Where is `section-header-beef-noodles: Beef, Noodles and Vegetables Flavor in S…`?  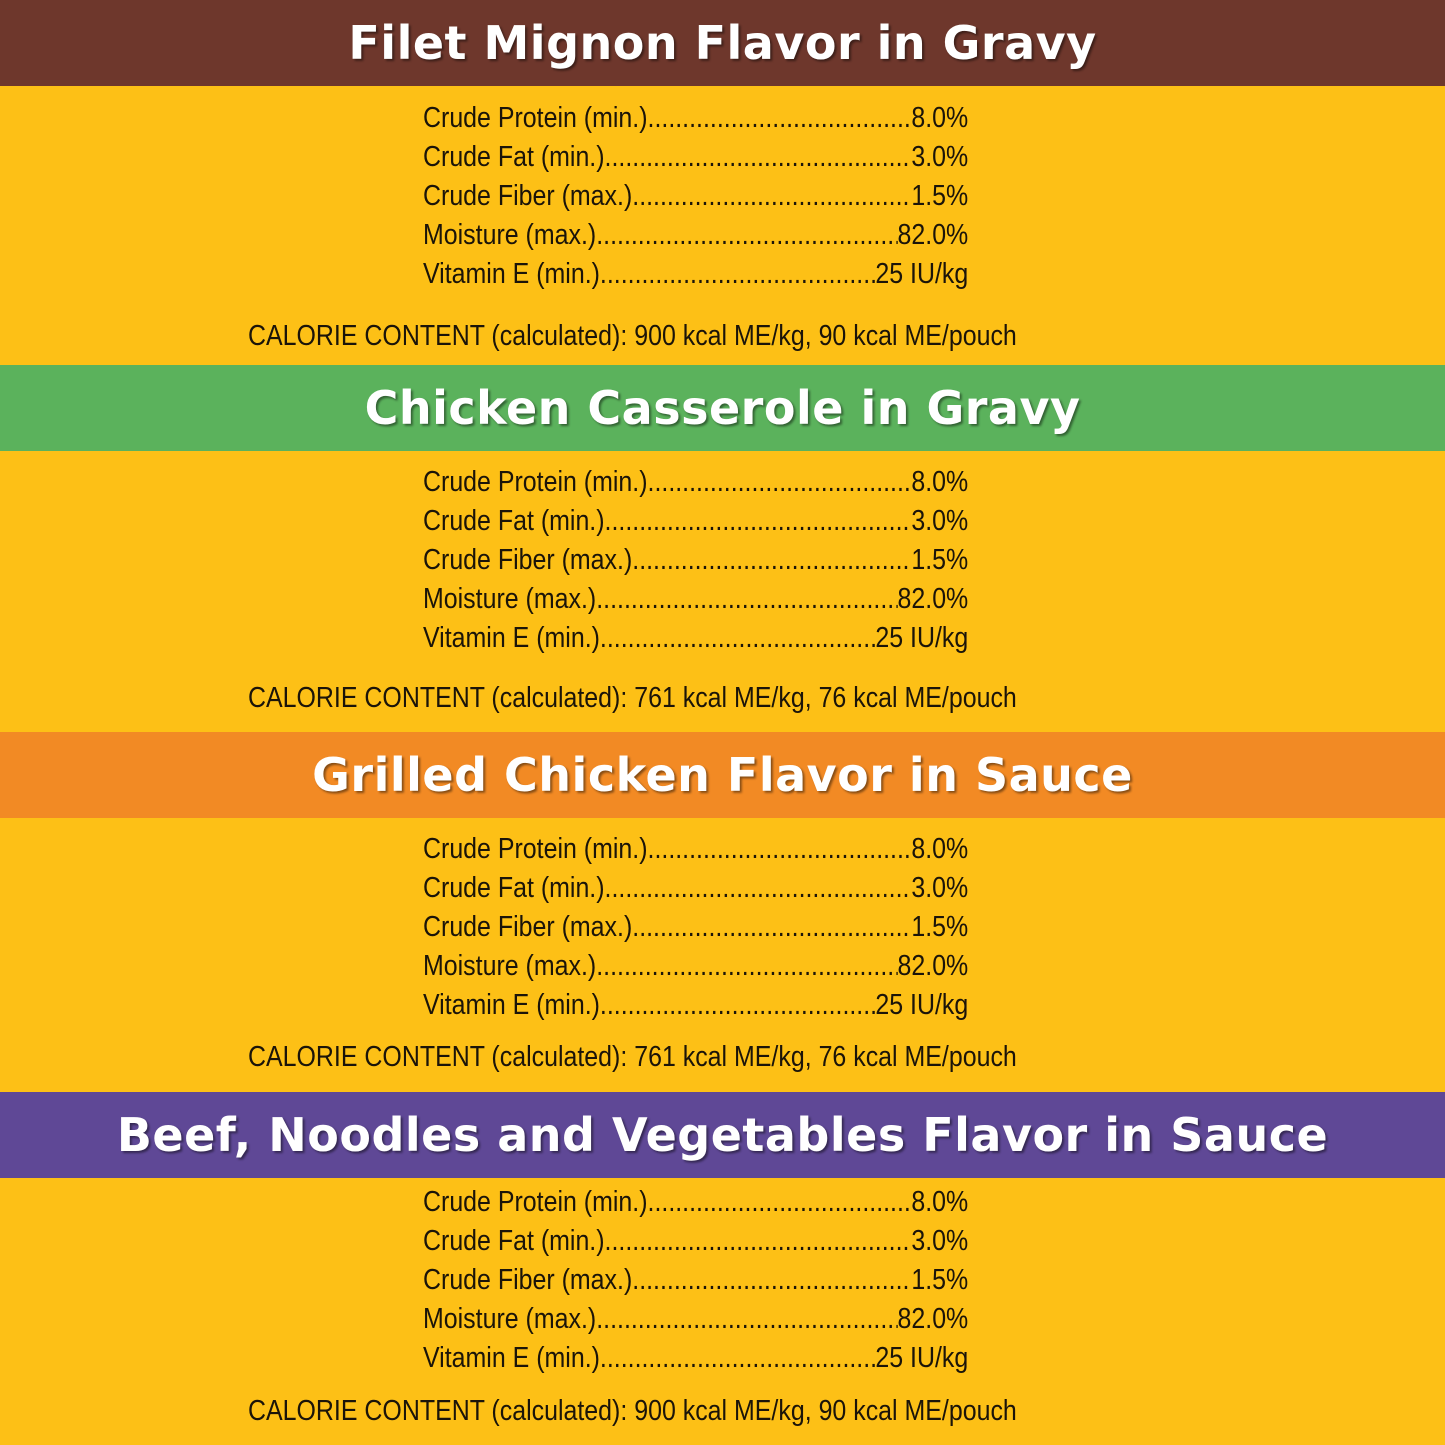 section-header-beef-noodles: Beef, Noodles and Vegetables Flavor in S… is located at coordinates (722, 1135).